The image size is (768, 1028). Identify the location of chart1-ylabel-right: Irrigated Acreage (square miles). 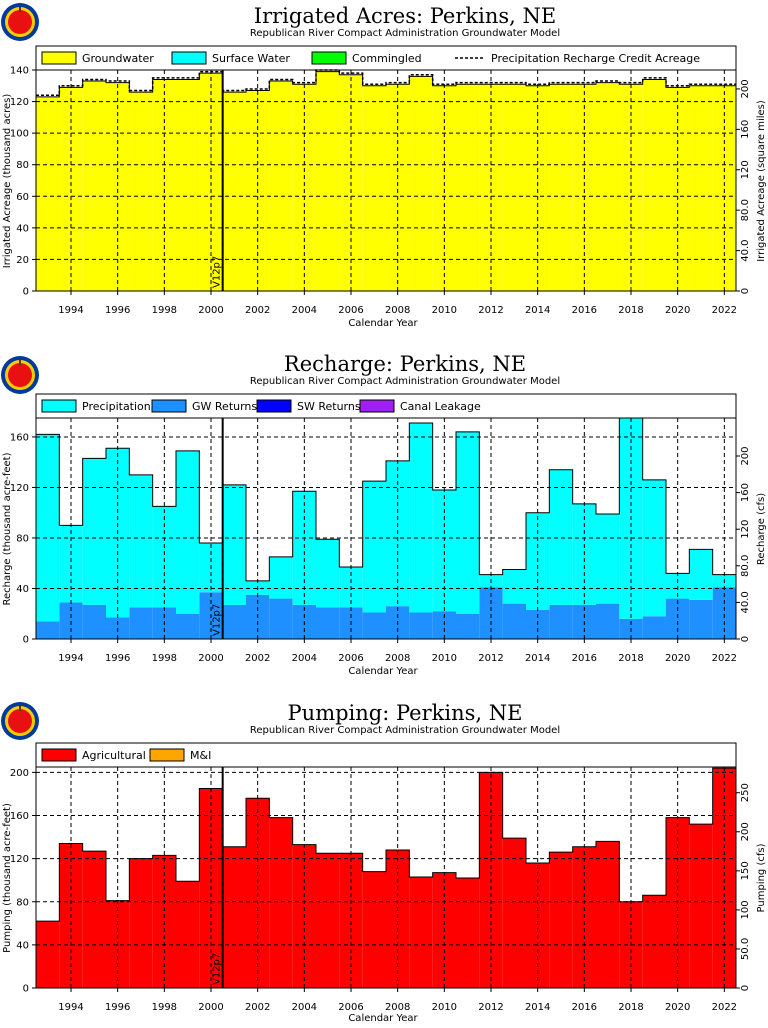
(761, 181).